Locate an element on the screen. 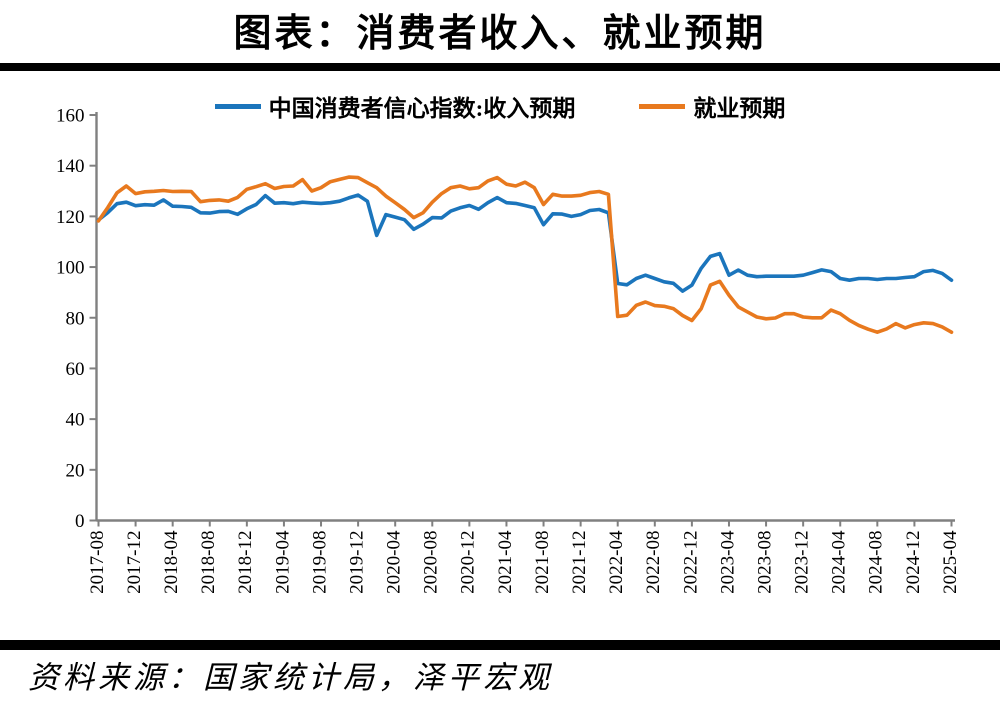  y-axis-tick-label: 140 is located at coordinates (70, 166).